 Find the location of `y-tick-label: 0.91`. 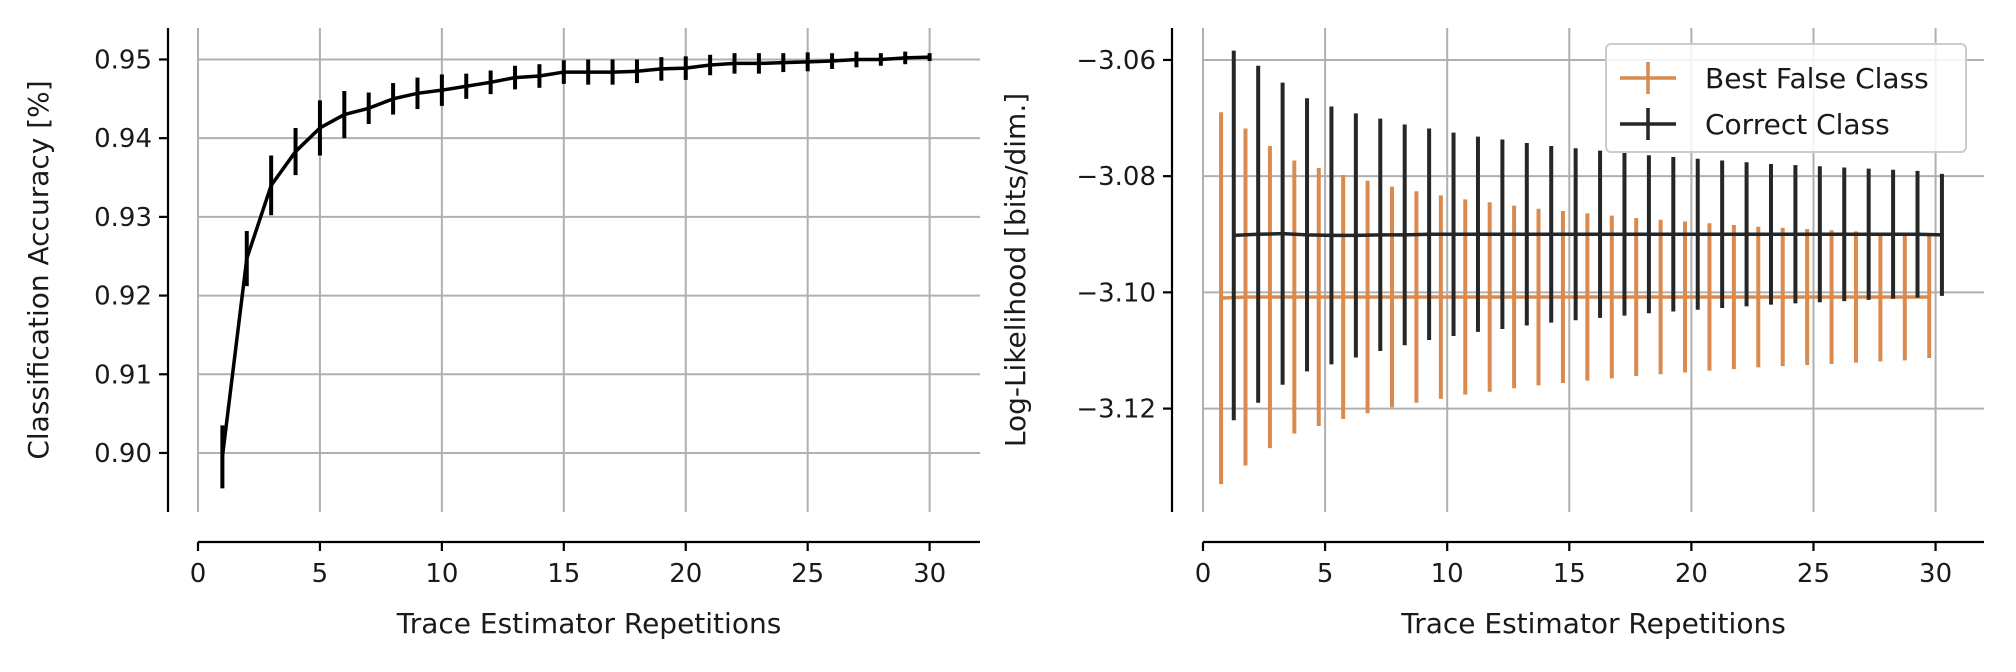

y-tick-label: 0.91 is located at coordinates (123, 375).